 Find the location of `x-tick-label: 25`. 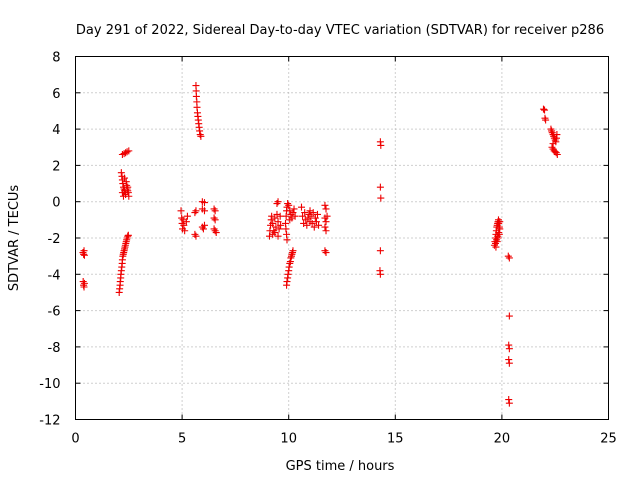

x-tick-label: 25 is located at coordinates (608, 439).